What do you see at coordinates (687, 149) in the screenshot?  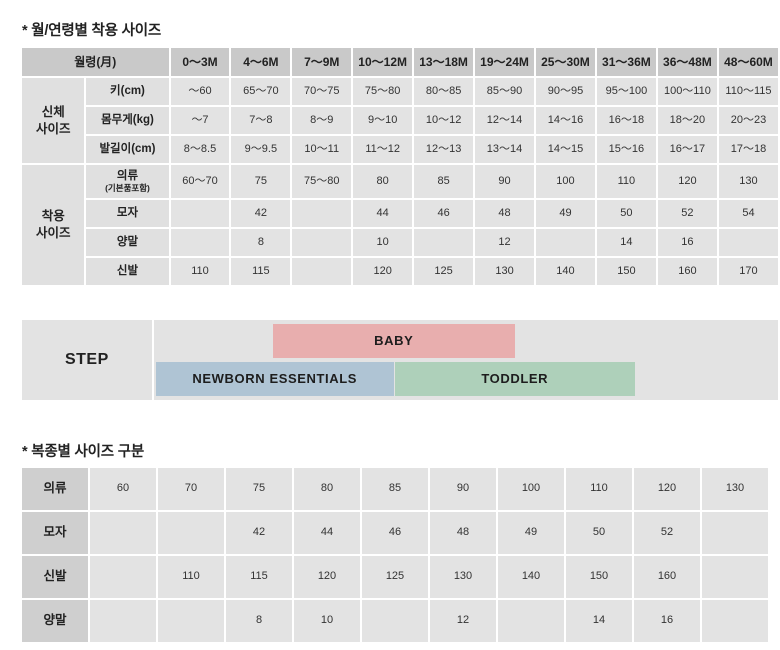 I see `cell-foot-8: 16〜17` at bounding box center [687, 149].